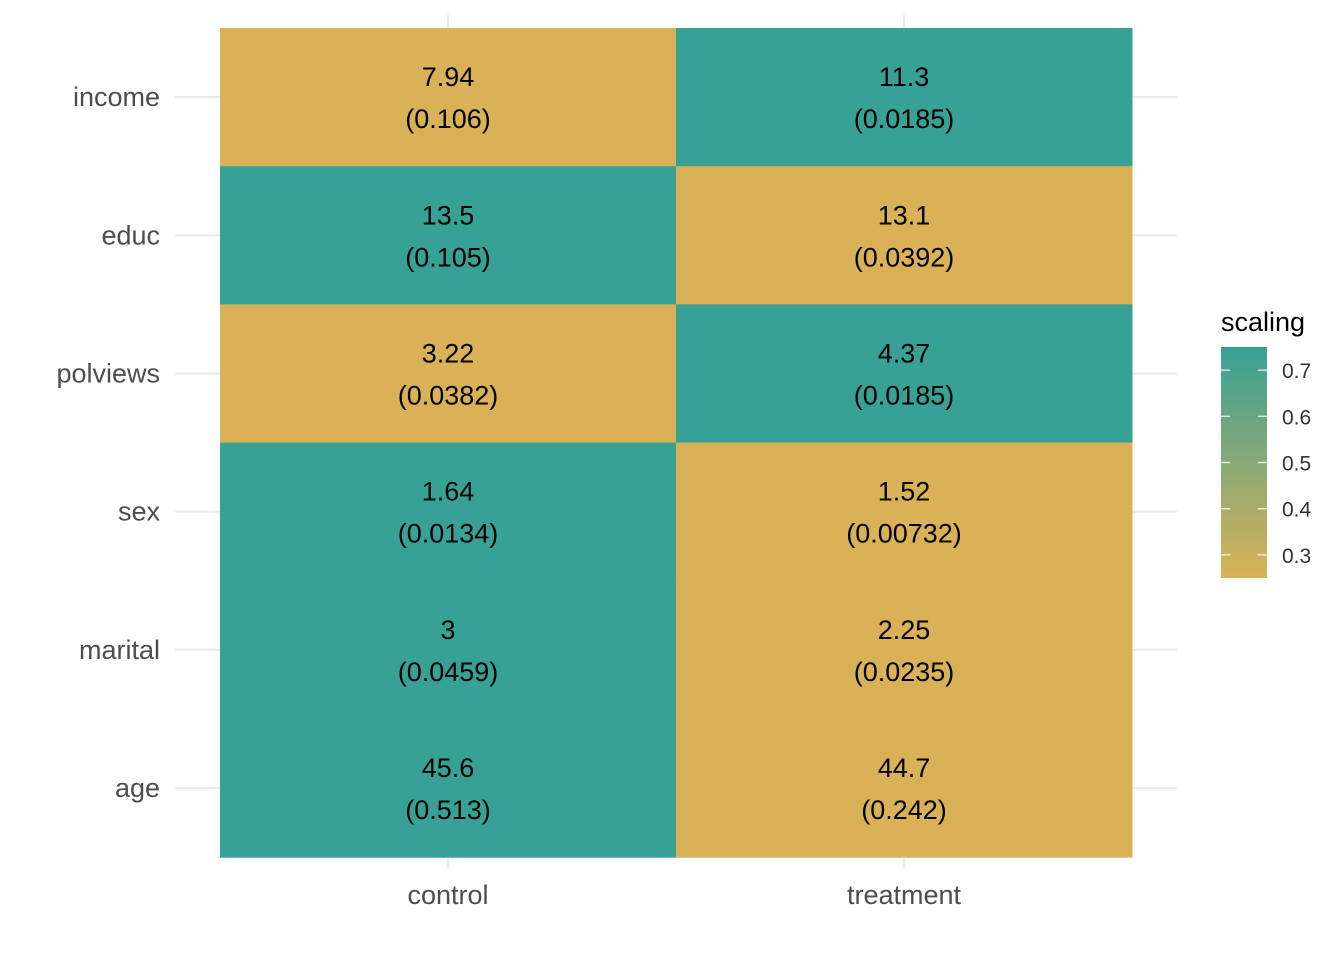 The height and width of the screenshot is (960, 1344). What do you see at coordinates (447, 630) in the screenshot?
I see `cell-value-label: 3` at bounding box center [447, 630].